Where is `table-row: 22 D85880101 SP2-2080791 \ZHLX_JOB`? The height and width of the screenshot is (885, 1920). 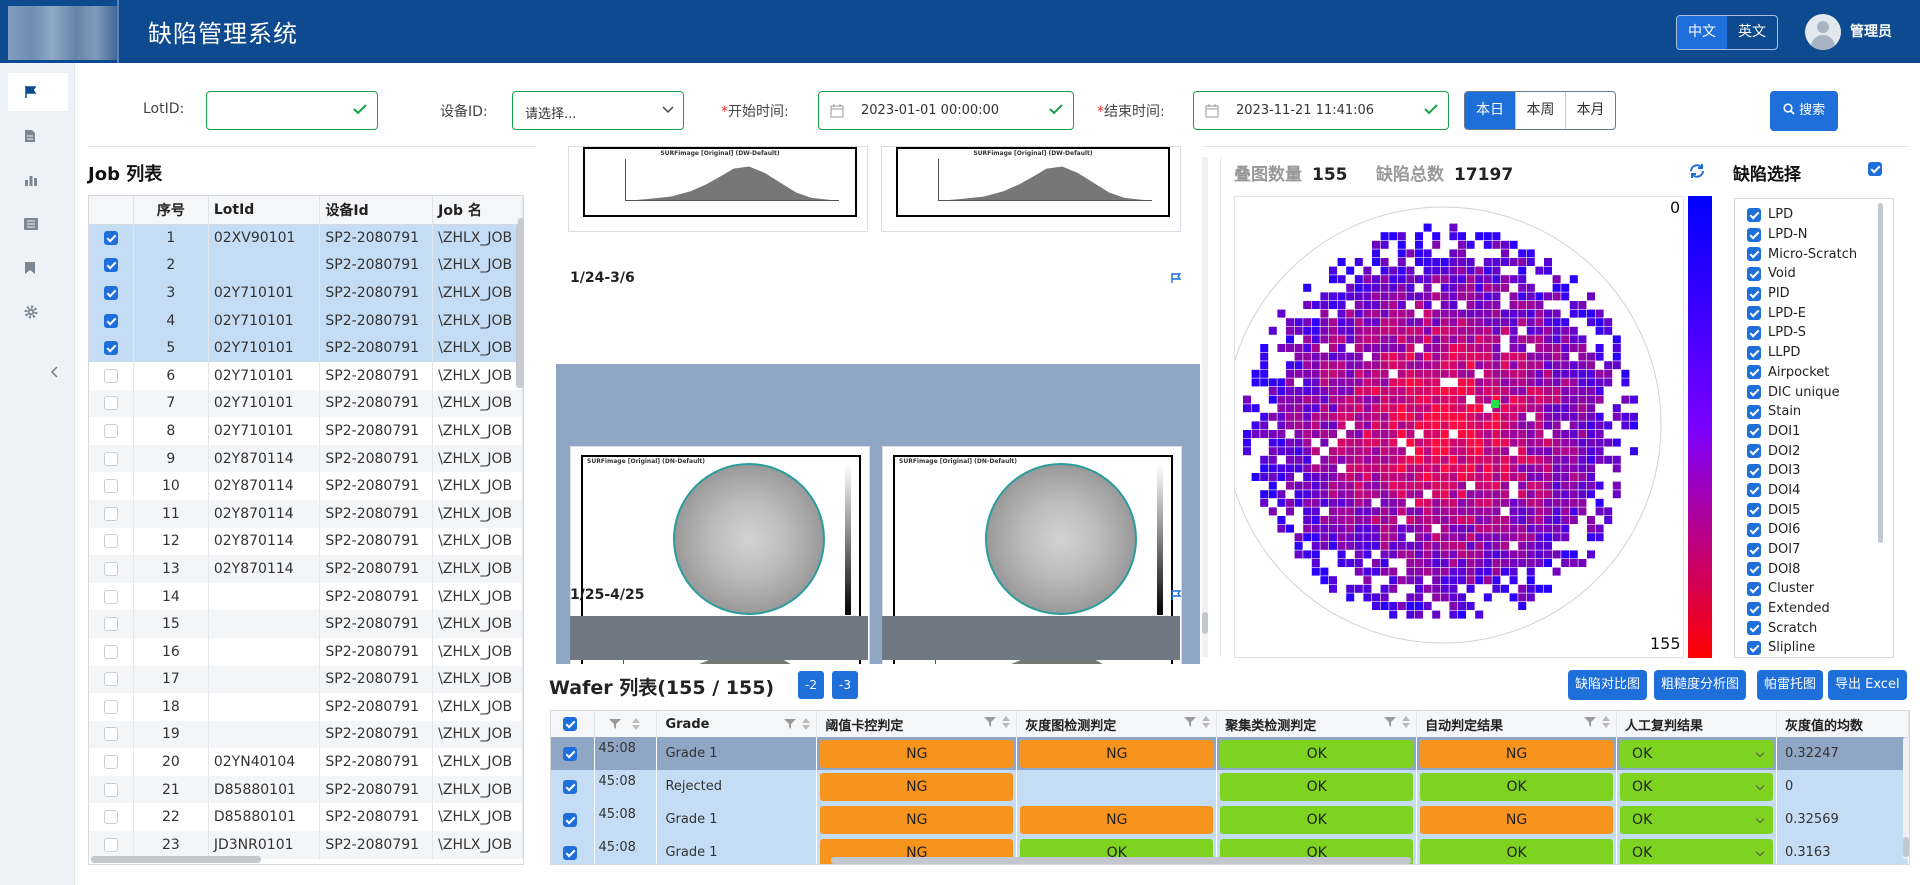
table-row: 22 D85880101 SP2-2080791 \ZHLX_JOB is located at coordinates (306, 817).